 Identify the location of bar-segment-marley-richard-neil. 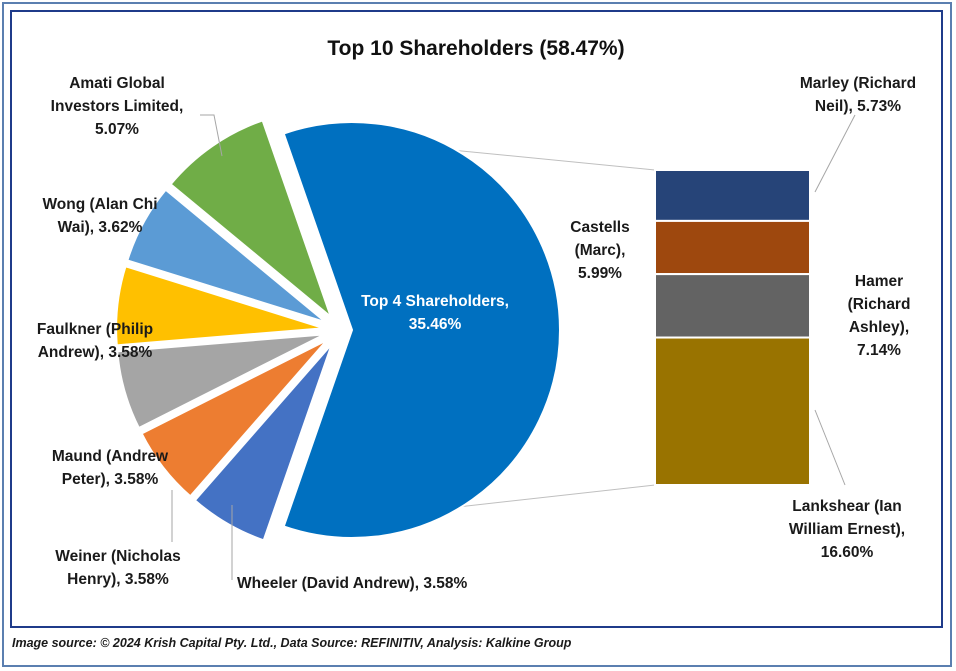
(732, 195).